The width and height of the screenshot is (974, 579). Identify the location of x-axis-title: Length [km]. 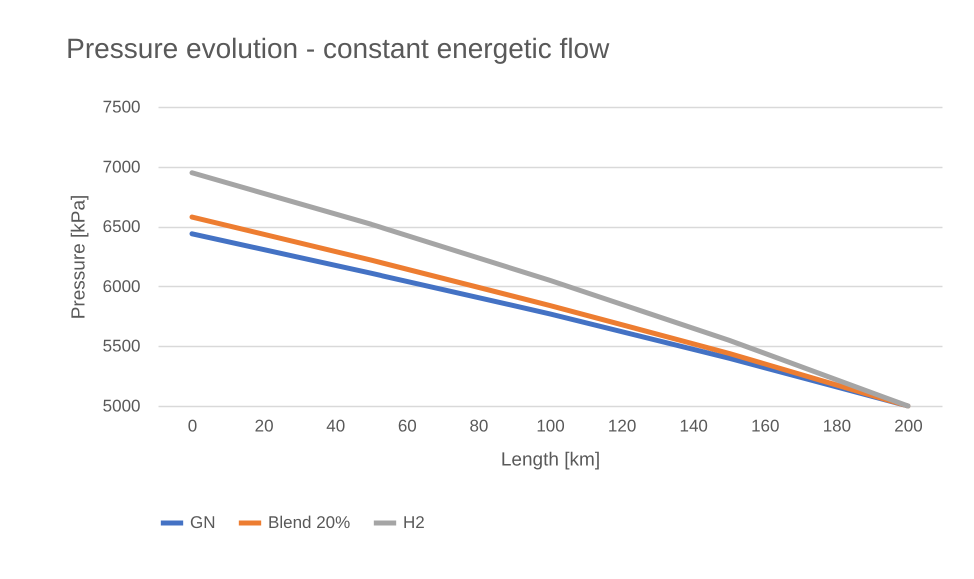
(550, 460).